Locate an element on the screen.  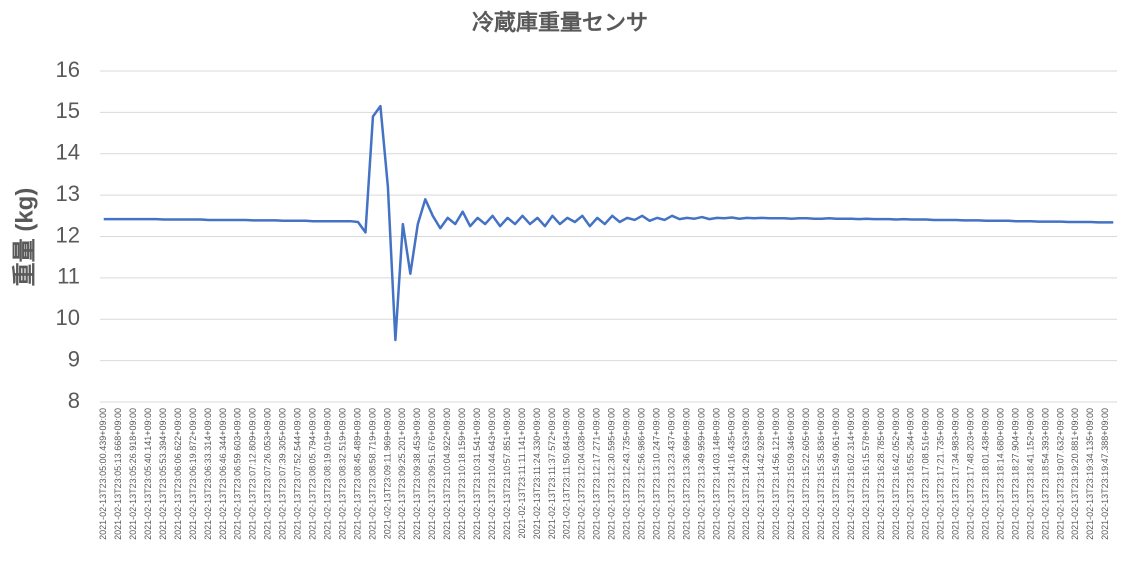
x-tick-label: 2021-02-13T23:14:42.928+09:00 is located at coordinates (761, 474).